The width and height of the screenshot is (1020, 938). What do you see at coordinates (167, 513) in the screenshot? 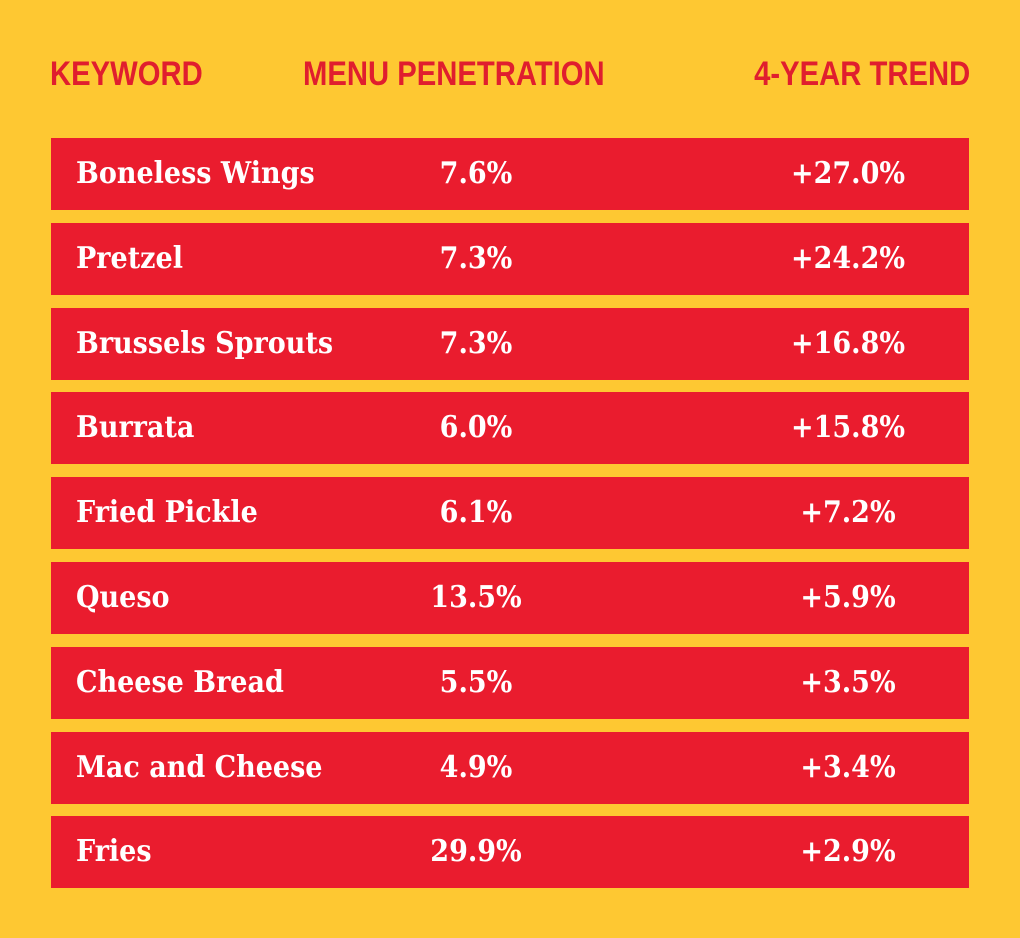
I see `row-keyword: Fried Pickle` at bounding box center [167, 513].